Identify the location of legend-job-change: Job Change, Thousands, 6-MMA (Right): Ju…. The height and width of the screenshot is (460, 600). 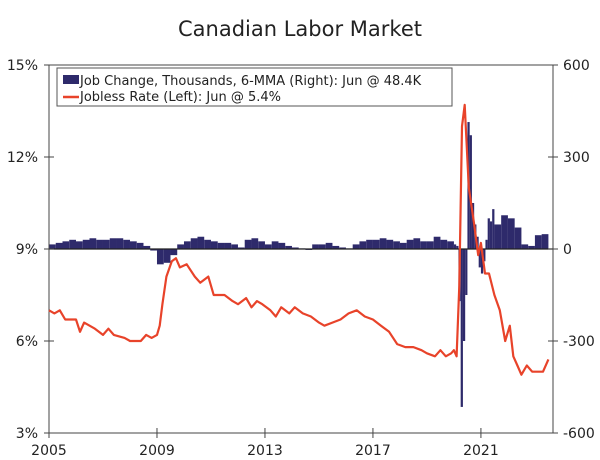
(250, 81).